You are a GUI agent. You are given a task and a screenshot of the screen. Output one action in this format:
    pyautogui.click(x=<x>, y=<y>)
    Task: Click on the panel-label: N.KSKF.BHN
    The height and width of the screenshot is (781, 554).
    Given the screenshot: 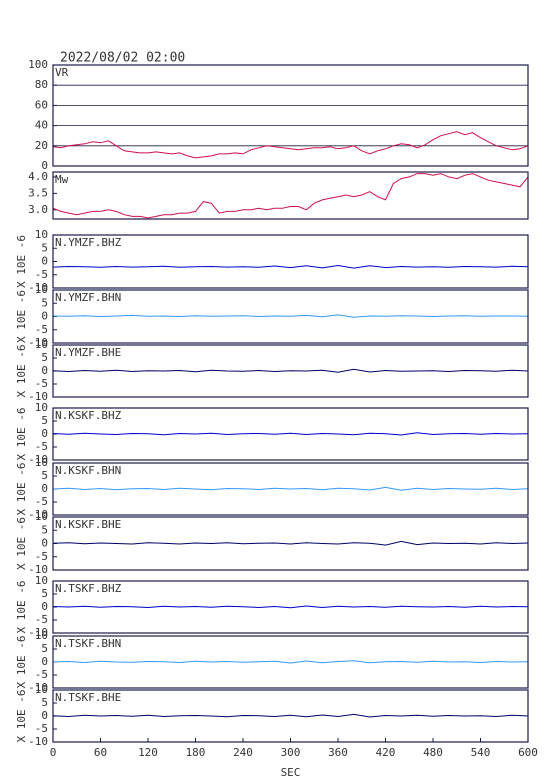 What is the action you would take?
    pyautogui.click(x=88, y=470)
    